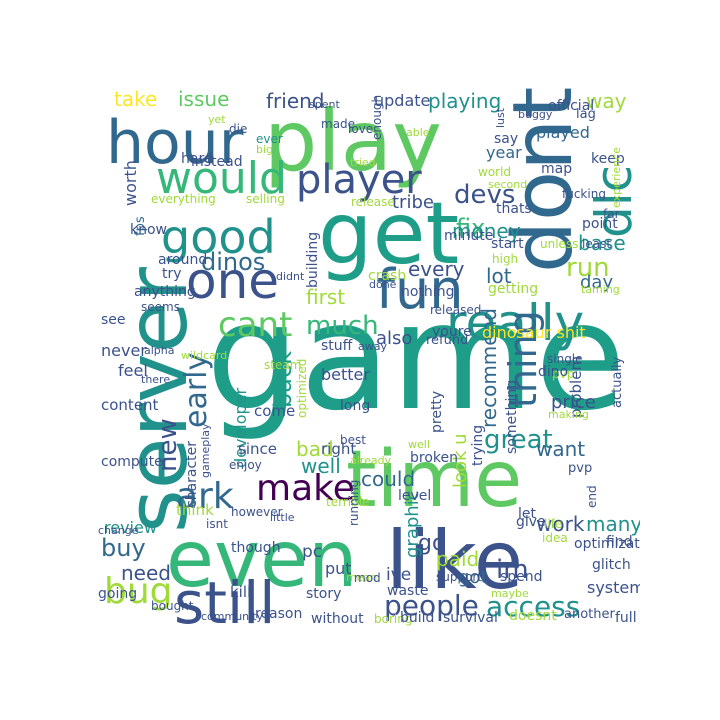 The width and height of the screenshot is (720, 720). Describe the element at coordinates (373, 202) in the screenshot. I see `word-release: release` at that location.